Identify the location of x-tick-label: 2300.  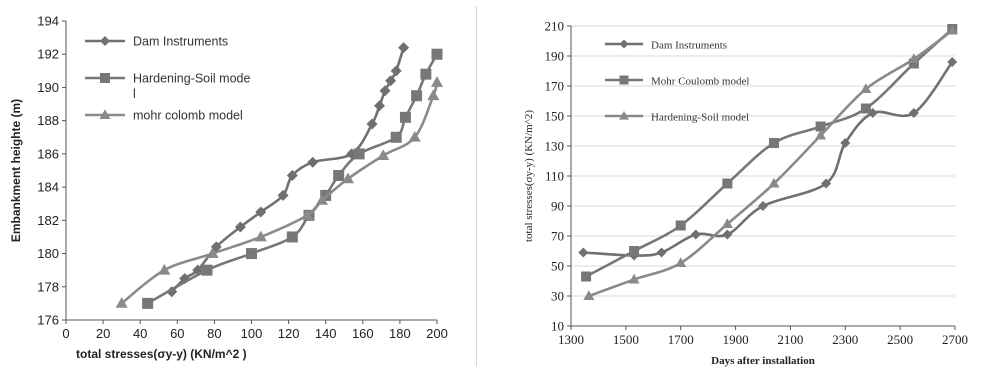
(845, 339).